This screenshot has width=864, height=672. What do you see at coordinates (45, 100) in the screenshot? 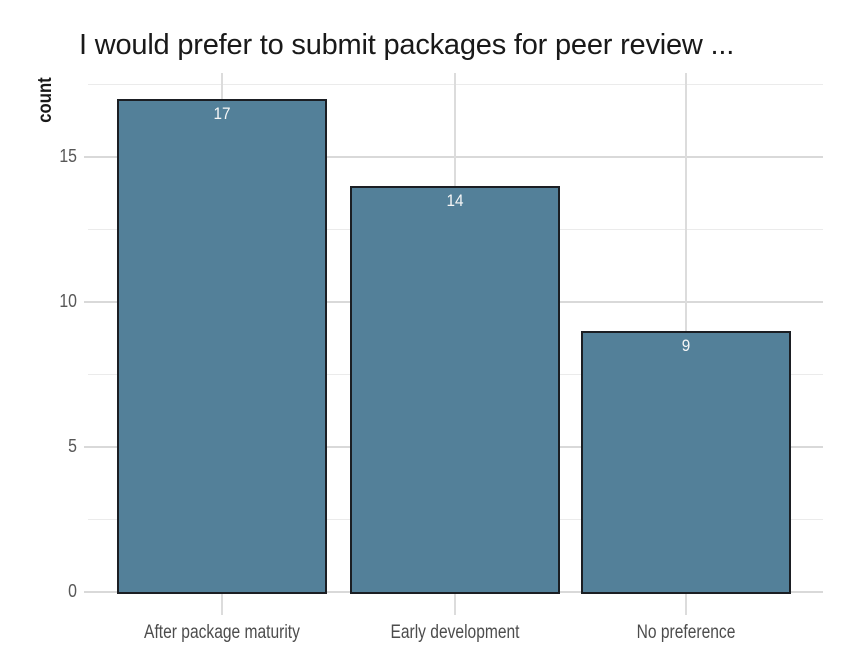
I see `y-axis-title: count` at bounding box center [45, 100].